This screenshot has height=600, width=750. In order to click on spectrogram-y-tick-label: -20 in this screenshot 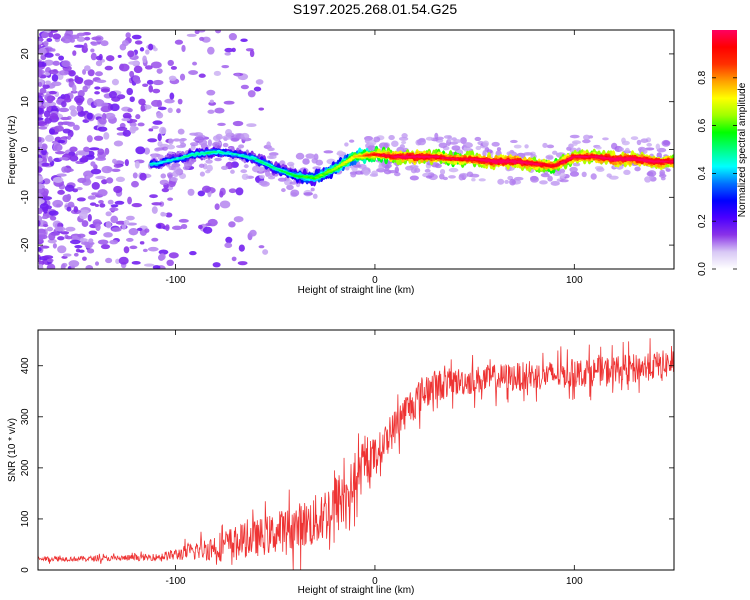, I will do `click(25, 244)`.